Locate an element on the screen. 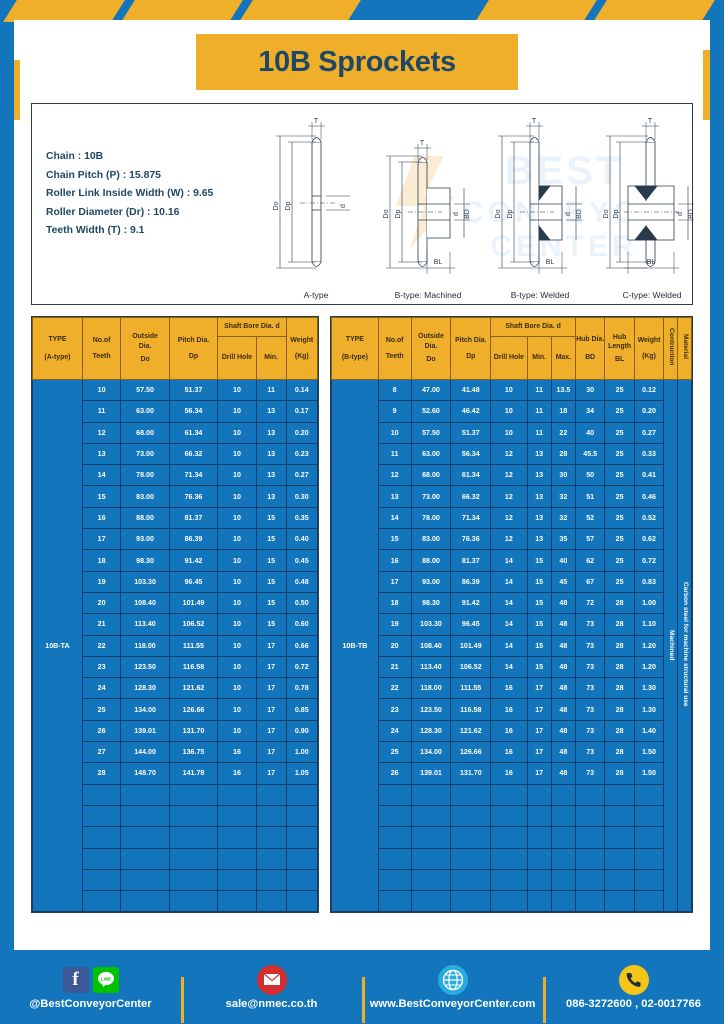 This screenshot has width=724, height=1024. table-row: 27 144.00 136.75 16 17 1.00 is located at coordinates (176, 752).